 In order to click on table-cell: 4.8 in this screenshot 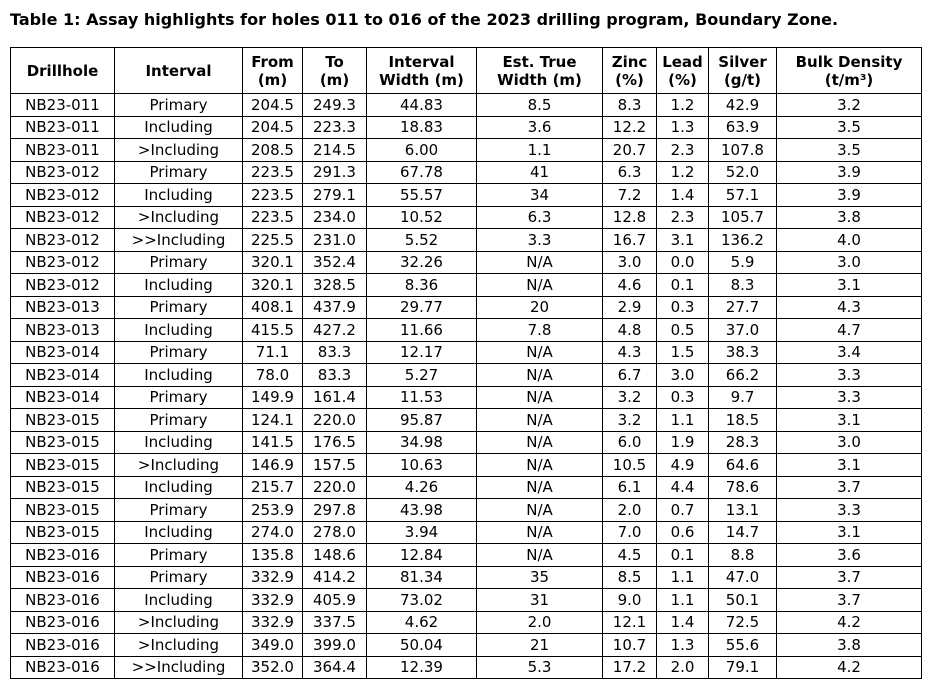, I will do `click(629, 330)`.